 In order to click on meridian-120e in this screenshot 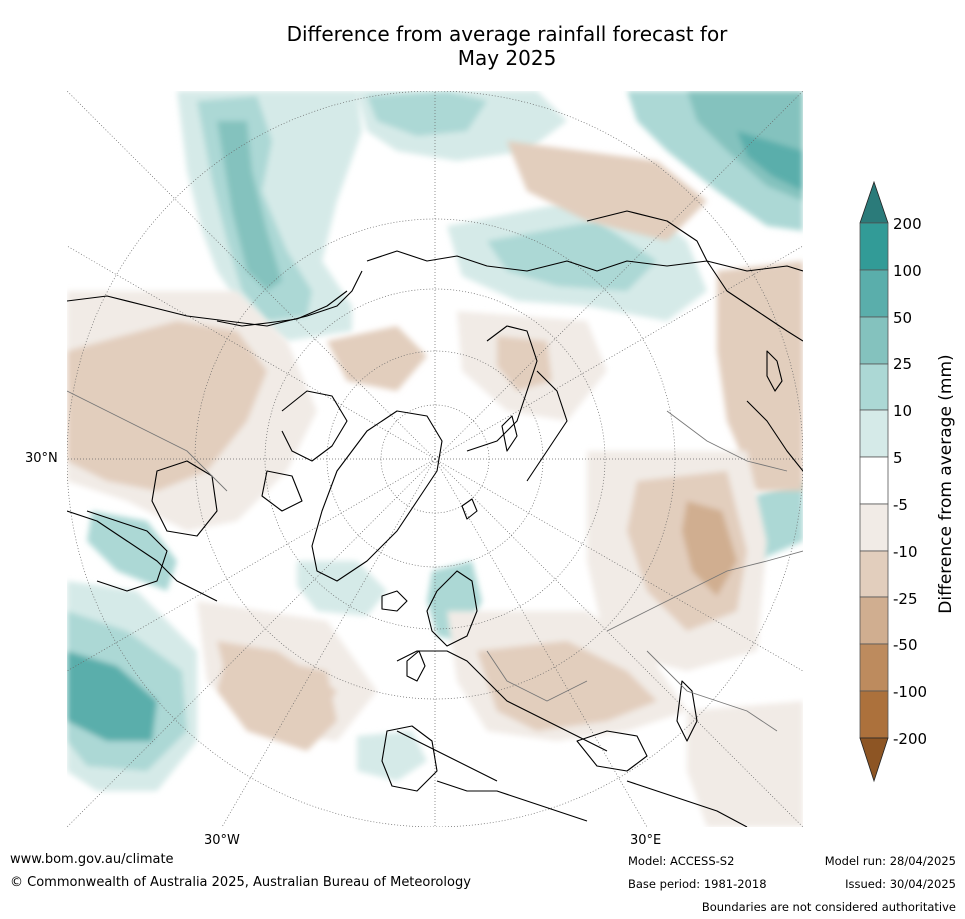, I will do `click(618, 352)`.